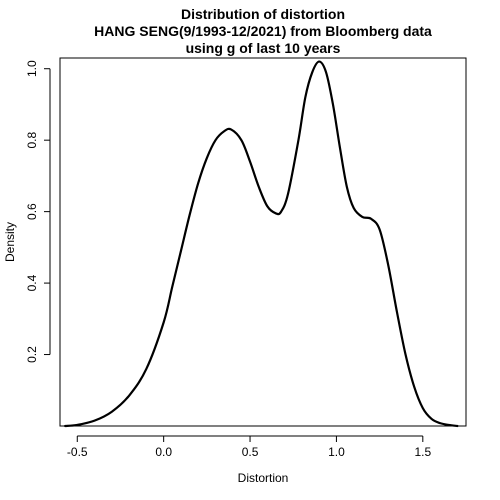 The image size is (500, 500). Describe the element at coordinates (32, 140) in the screenshot. I see `y-tick-label: 0.8` at that location.